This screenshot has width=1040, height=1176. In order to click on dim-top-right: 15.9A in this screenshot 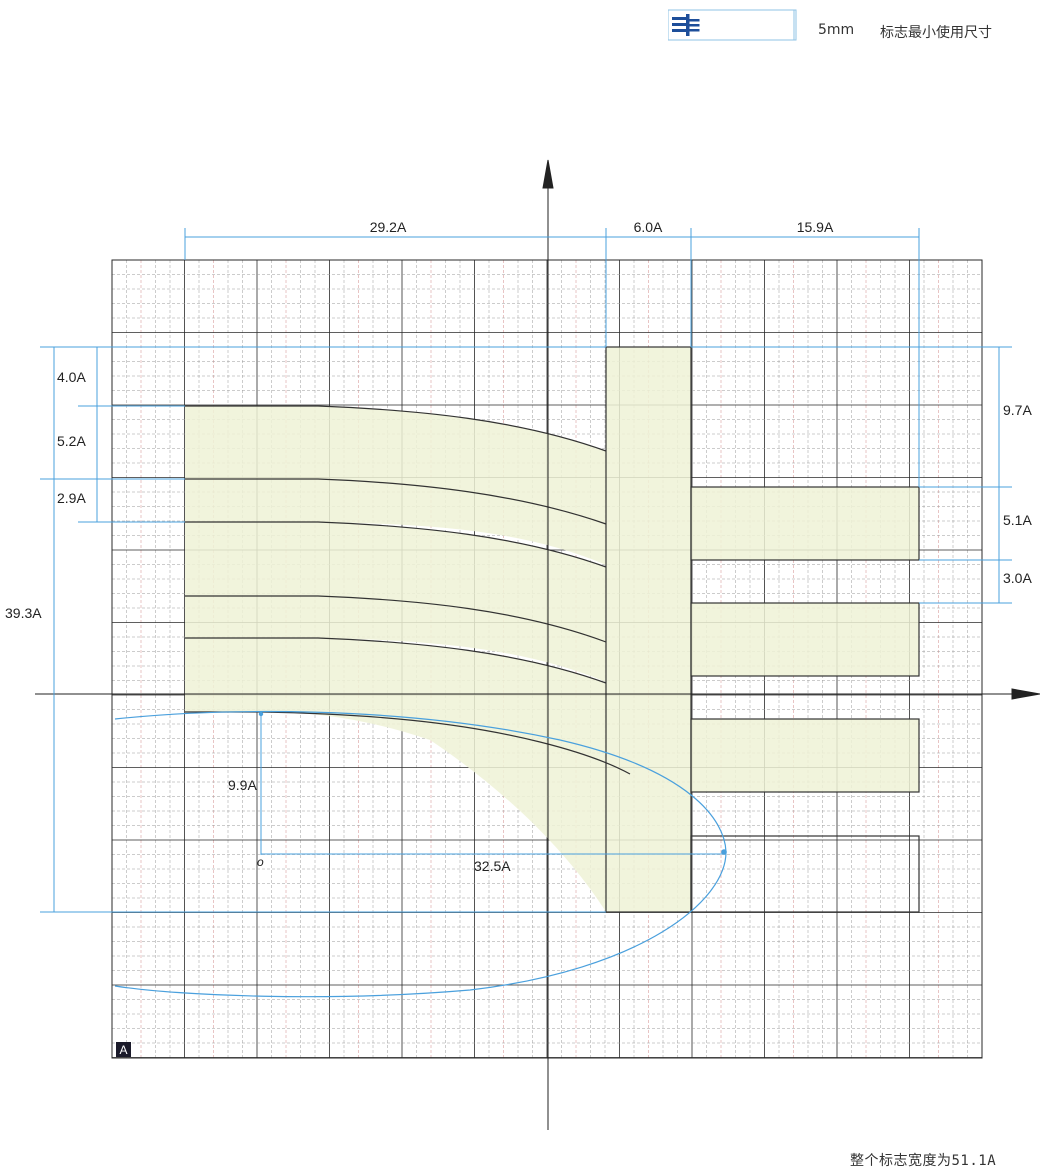, I will do `click(815, 227)`.